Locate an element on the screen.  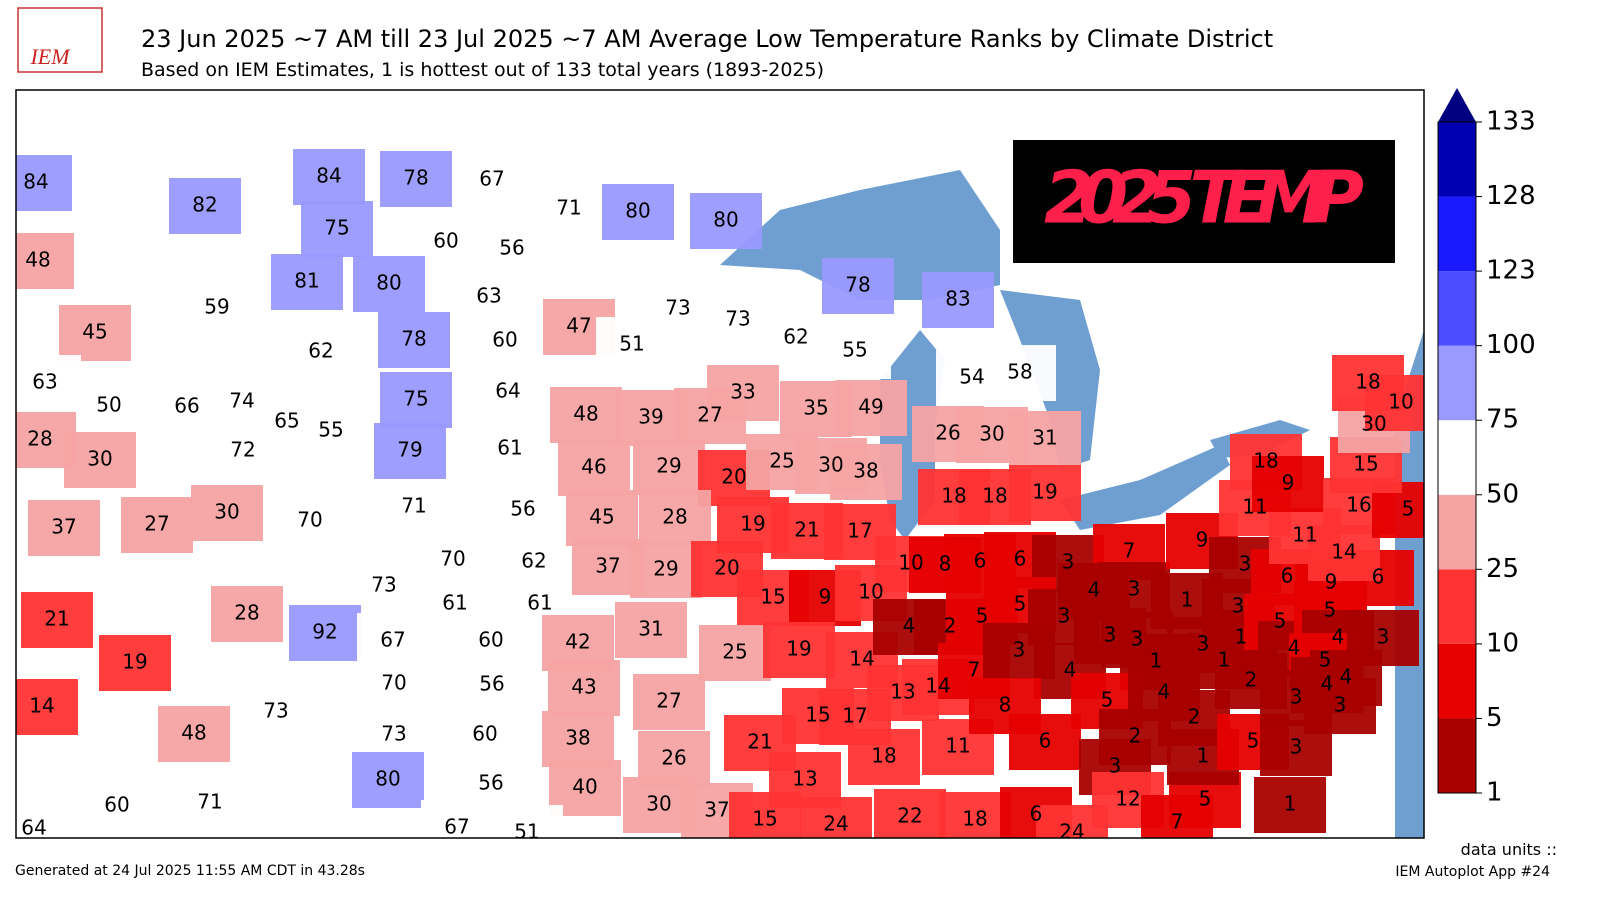
district-rank: 79 is located at coordinates (409, 450).